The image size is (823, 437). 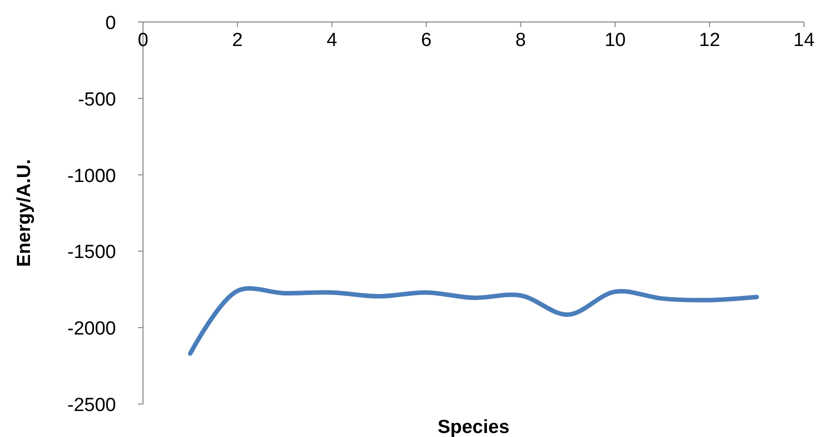 I want to click on y-tick-label: -1500, so click(x=91, y=253).